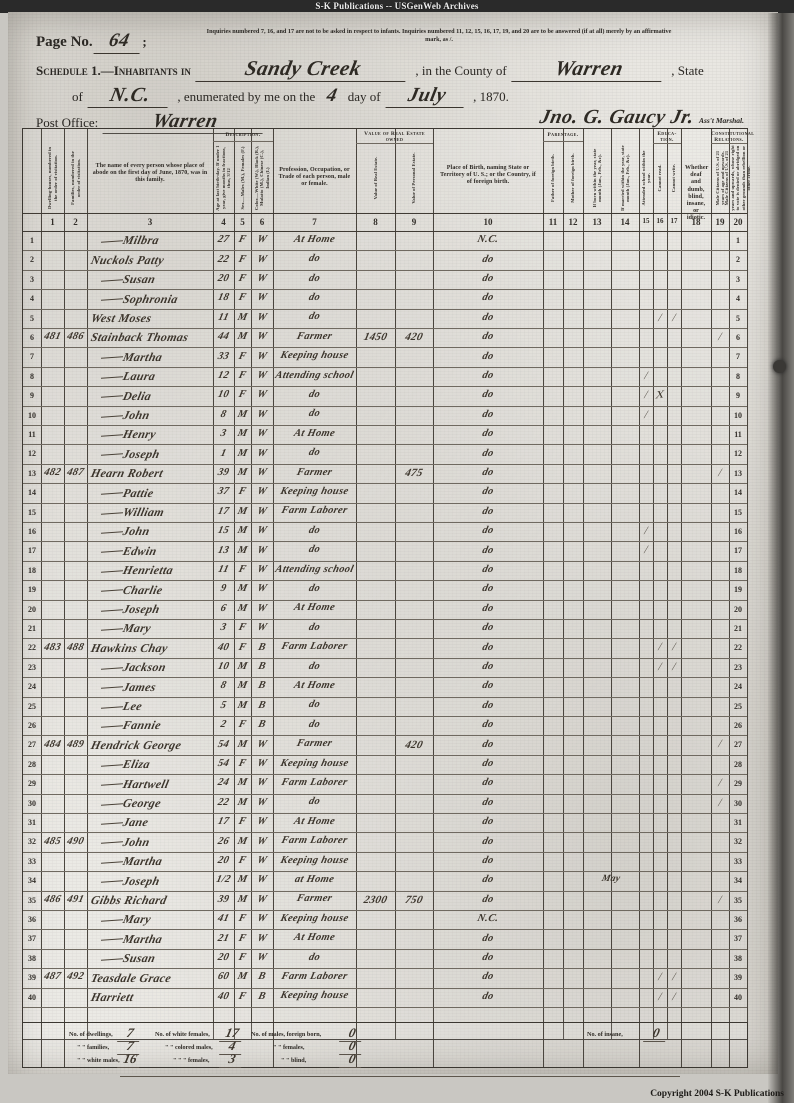 The image size is (794, 1103). What do you see at coordinates (314, 744) in the screenshot?
I see `cell-occupation: Farmer` at bounding box center [314, 744].